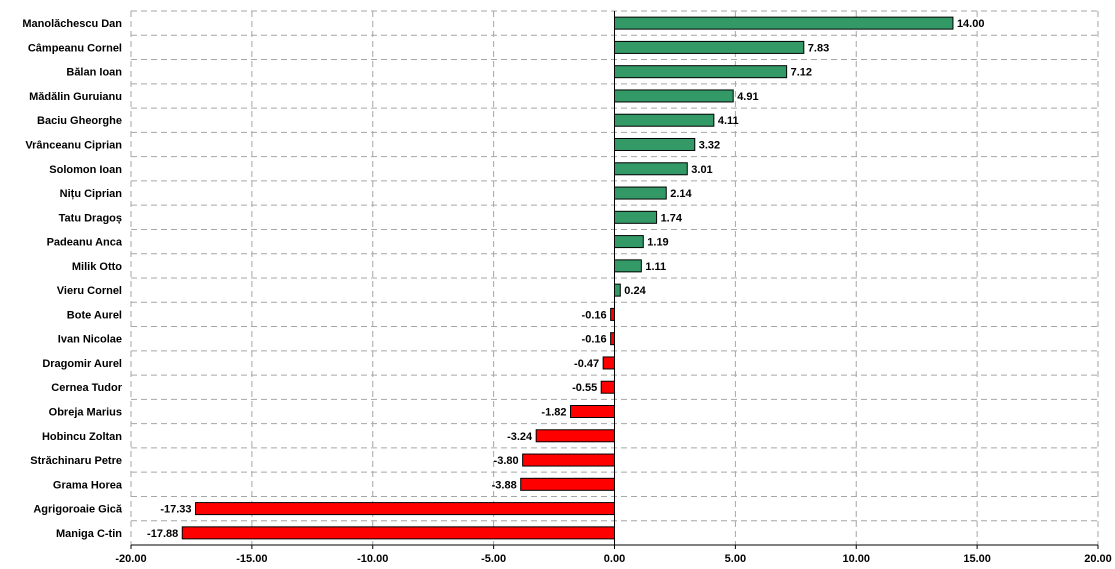 This screenshot has width=1115, height=569. Describe the element at coordinates (88, 485) in the screenshot. I see `category-label: Grama Horea` at that location.